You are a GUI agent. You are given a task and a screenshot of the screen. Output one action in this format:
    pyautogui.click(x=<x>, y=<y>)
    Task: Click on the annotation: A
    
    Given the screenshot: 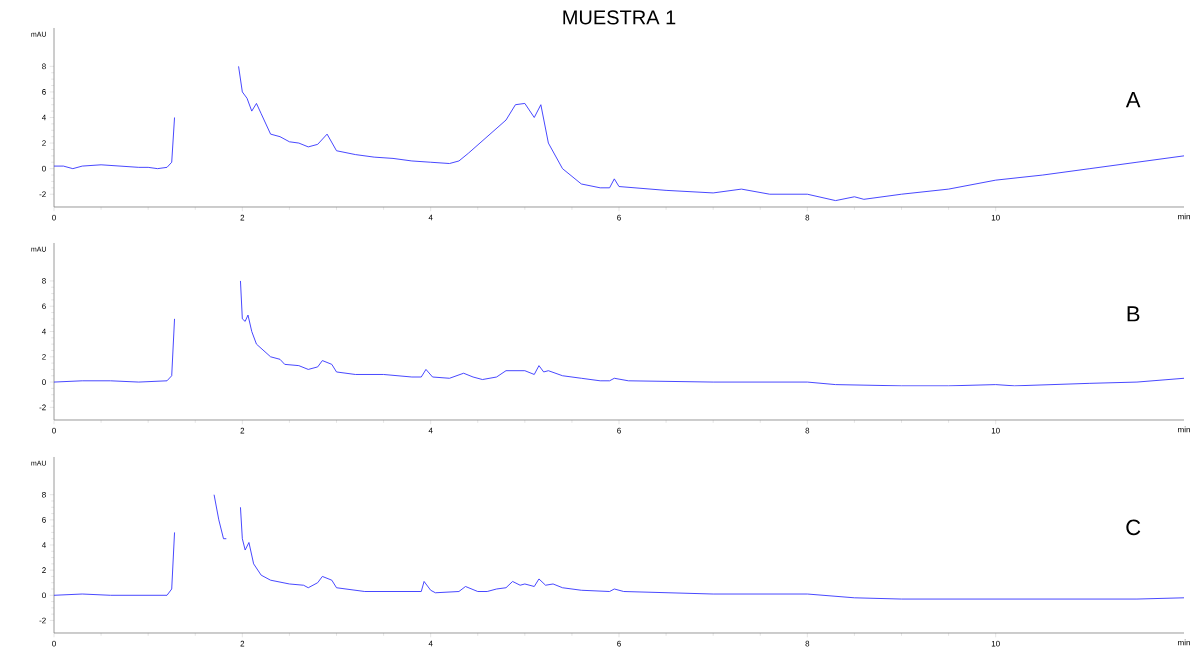 What is the action you would take?
    pyautogui.click(x=1133, y=100)
    